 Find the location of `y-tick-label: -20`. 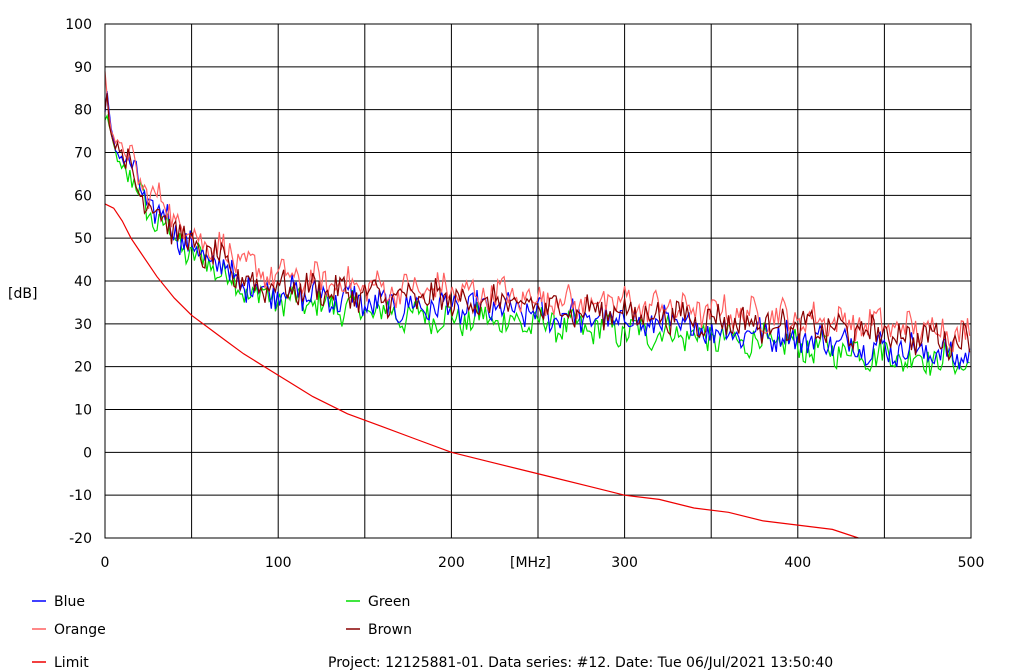

y-tick-label: -20 is located at coordinates (80, 539).